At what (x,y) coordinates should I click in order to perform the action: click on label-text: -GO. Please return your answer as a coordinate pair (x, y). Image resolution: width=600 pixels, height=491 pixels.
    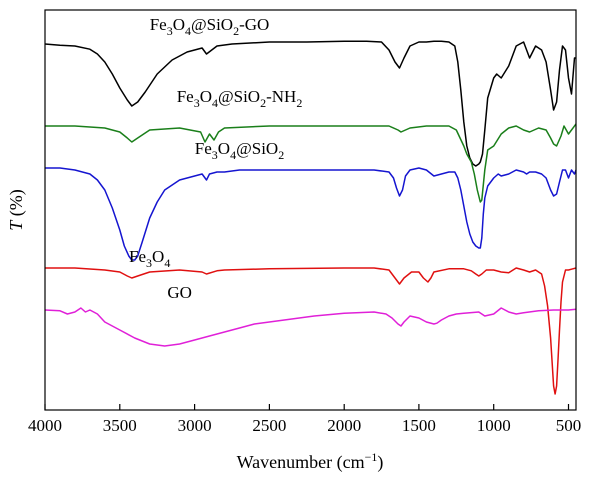
    Looking at the image, I should click on (254, 24).